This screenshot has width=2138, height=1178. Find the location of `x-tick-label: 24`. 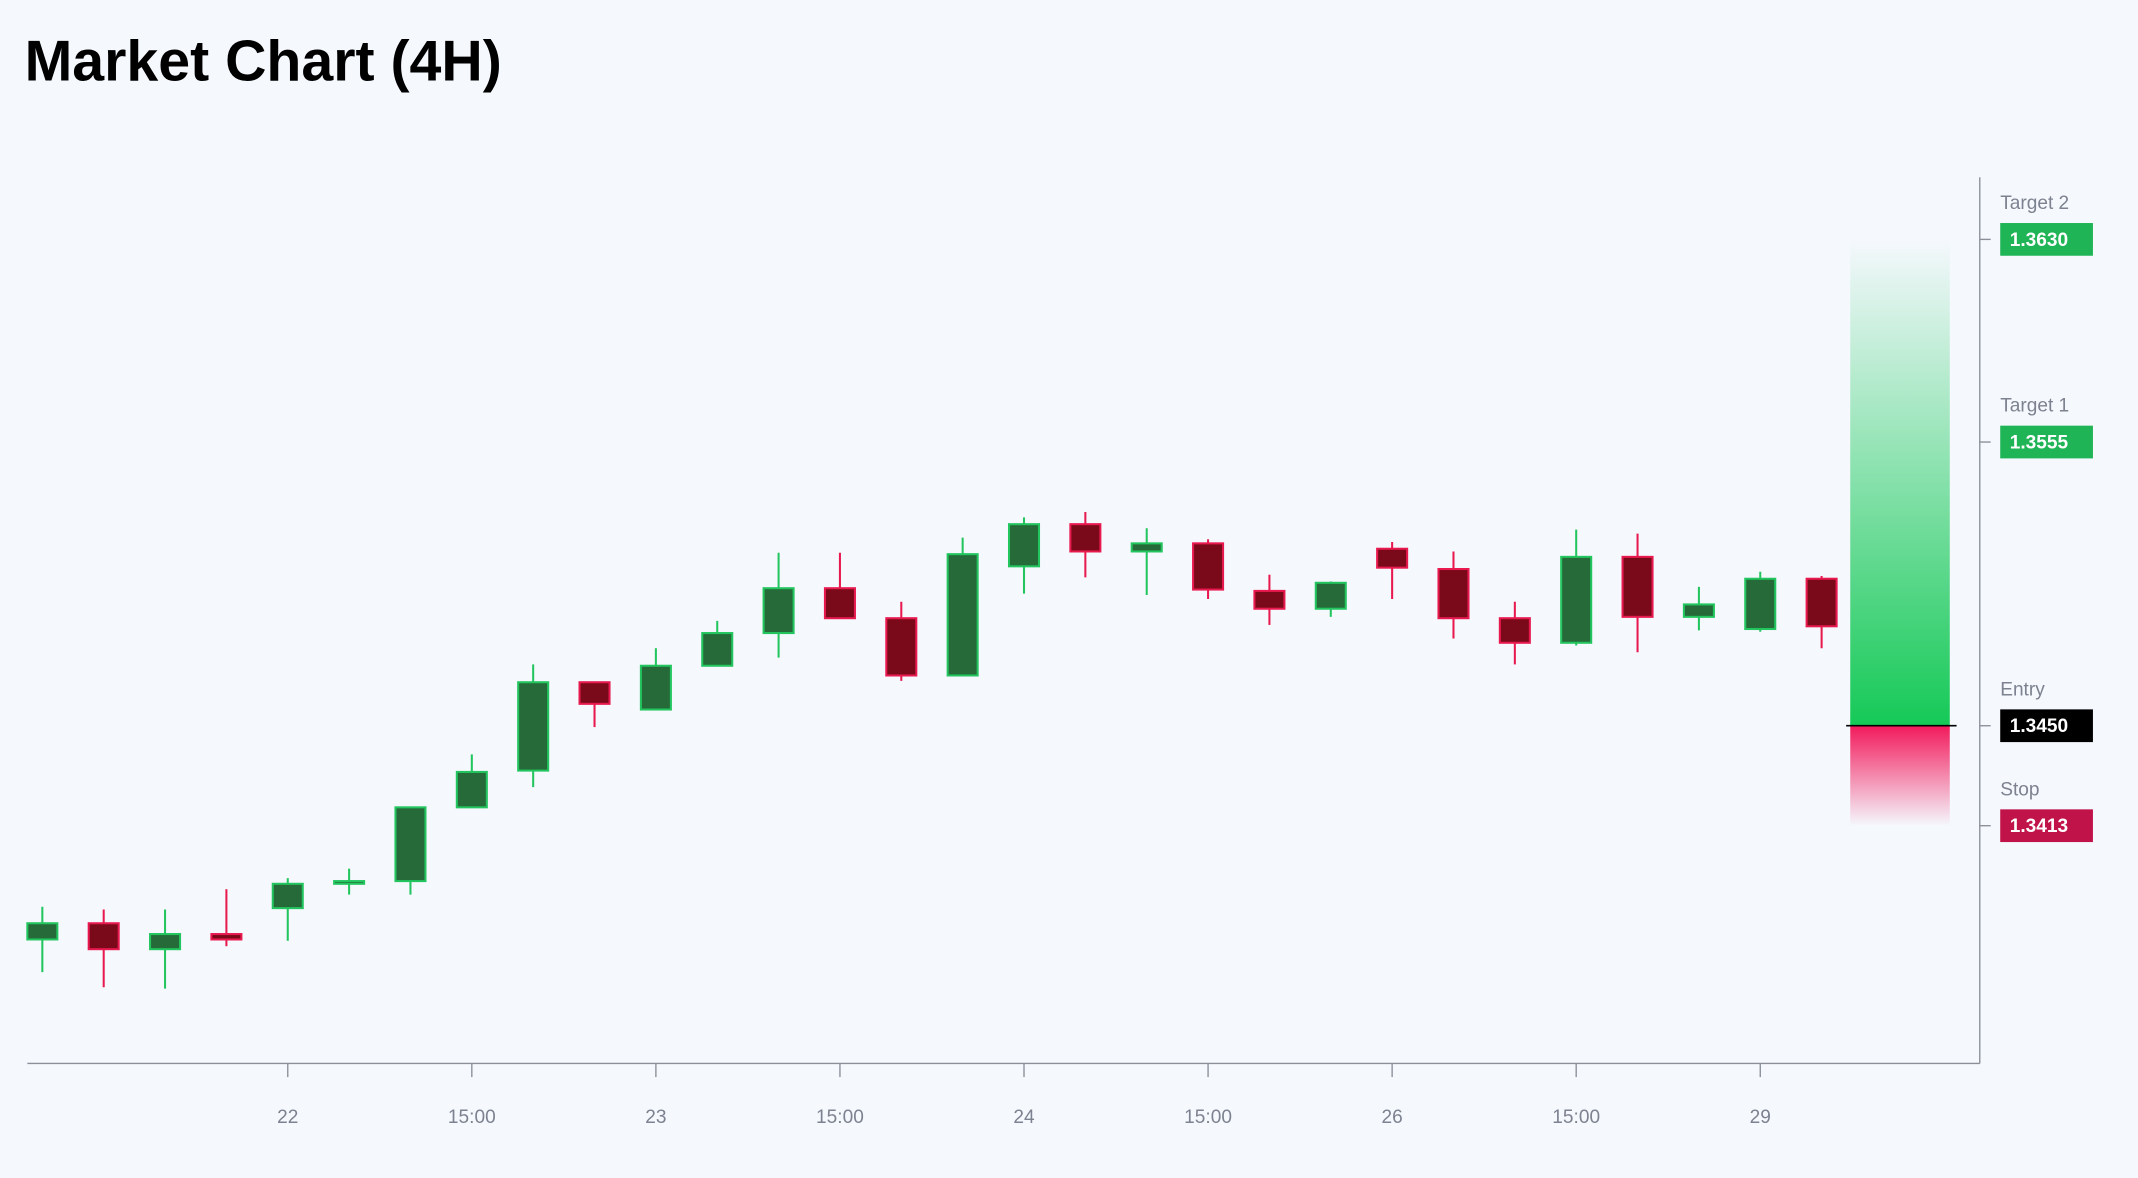

x-tick-label: 24 is located at coordinates (1024, 1117).